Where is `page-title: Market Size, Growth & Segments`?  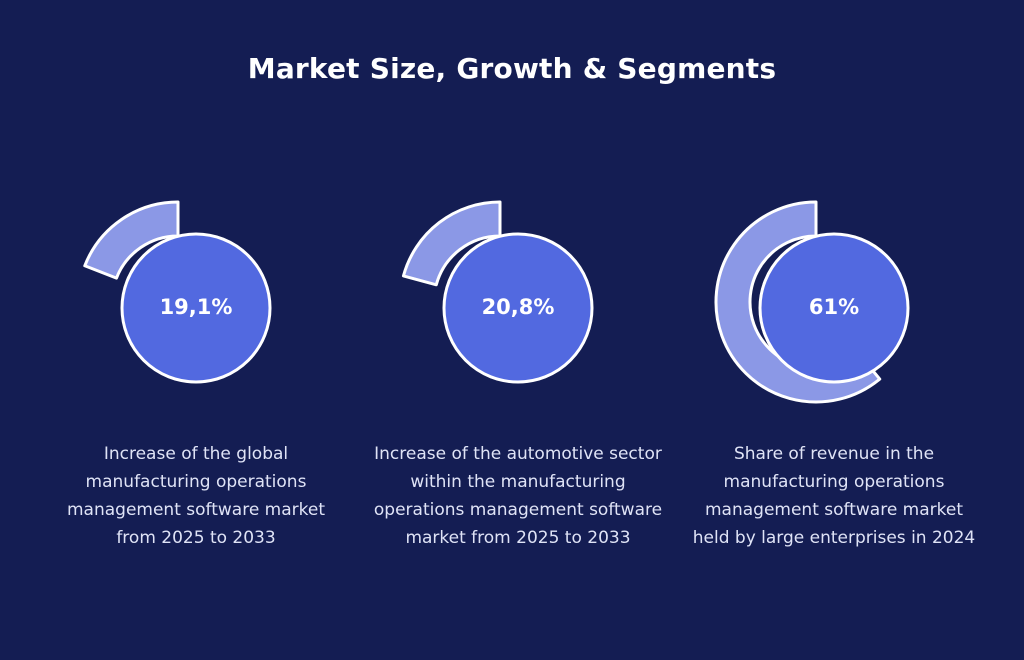
page-title: Market Size, Growth & Segments is located at coordinates (512, 68).